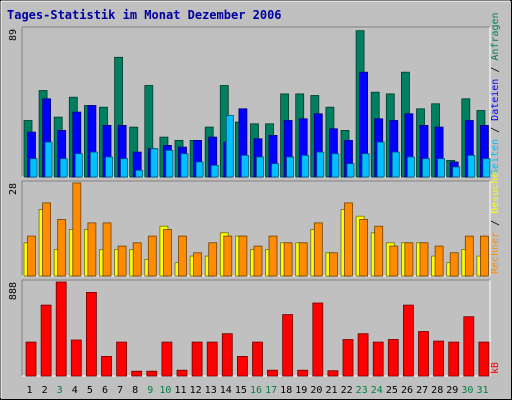 The height and width of the screenshot is (400, 512). What do you see at coordinates (241, 390) in the screenshot?
I see `x-tick-label-day-15: 15` at bounding box center [241, 390].